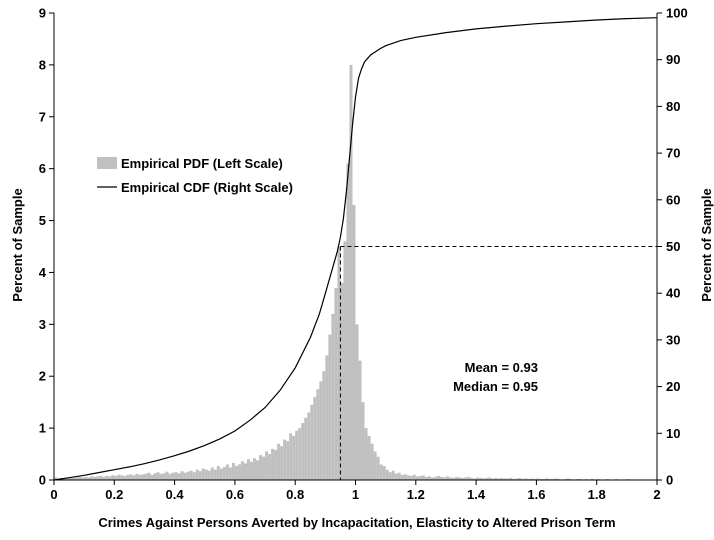 The image size is (714, 540). I want to click on y-right-tick-label: 0, so click(669, 480).